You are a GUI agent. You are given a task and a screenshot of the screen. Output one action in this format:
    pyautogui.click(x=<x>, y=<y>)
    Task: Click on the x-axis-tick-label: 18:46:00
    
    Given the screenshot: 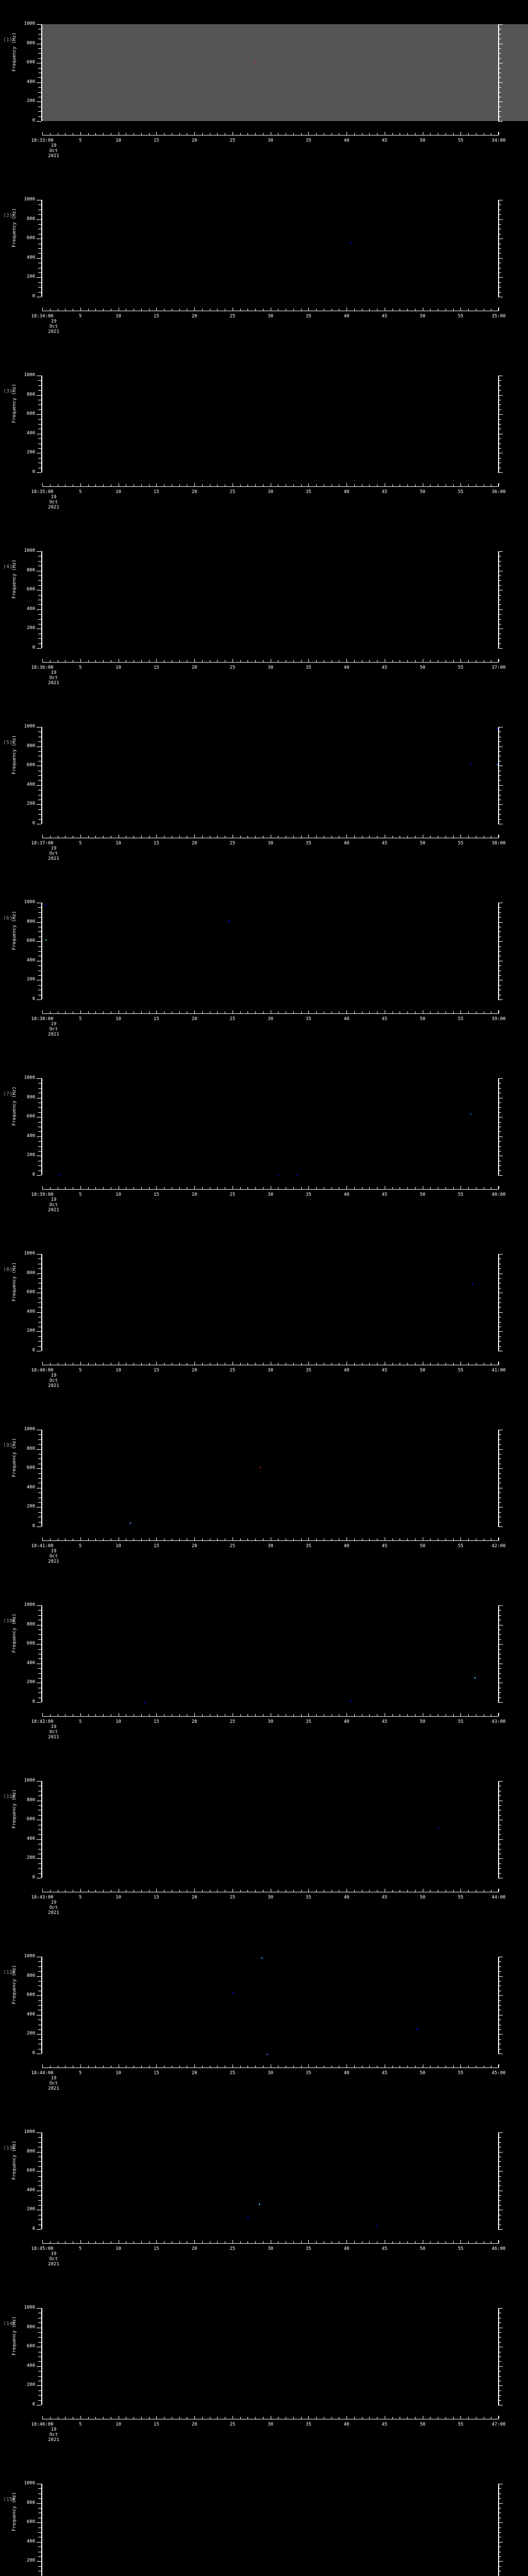 What is the action you would take?
    pyautogui.click(x=42, y=2424)
    